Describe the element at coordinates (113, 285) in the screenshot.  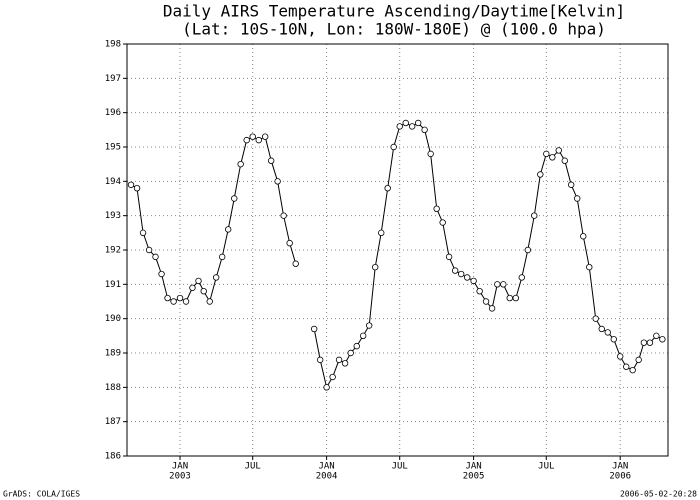
I see `y-tick-label: 191` at that location.